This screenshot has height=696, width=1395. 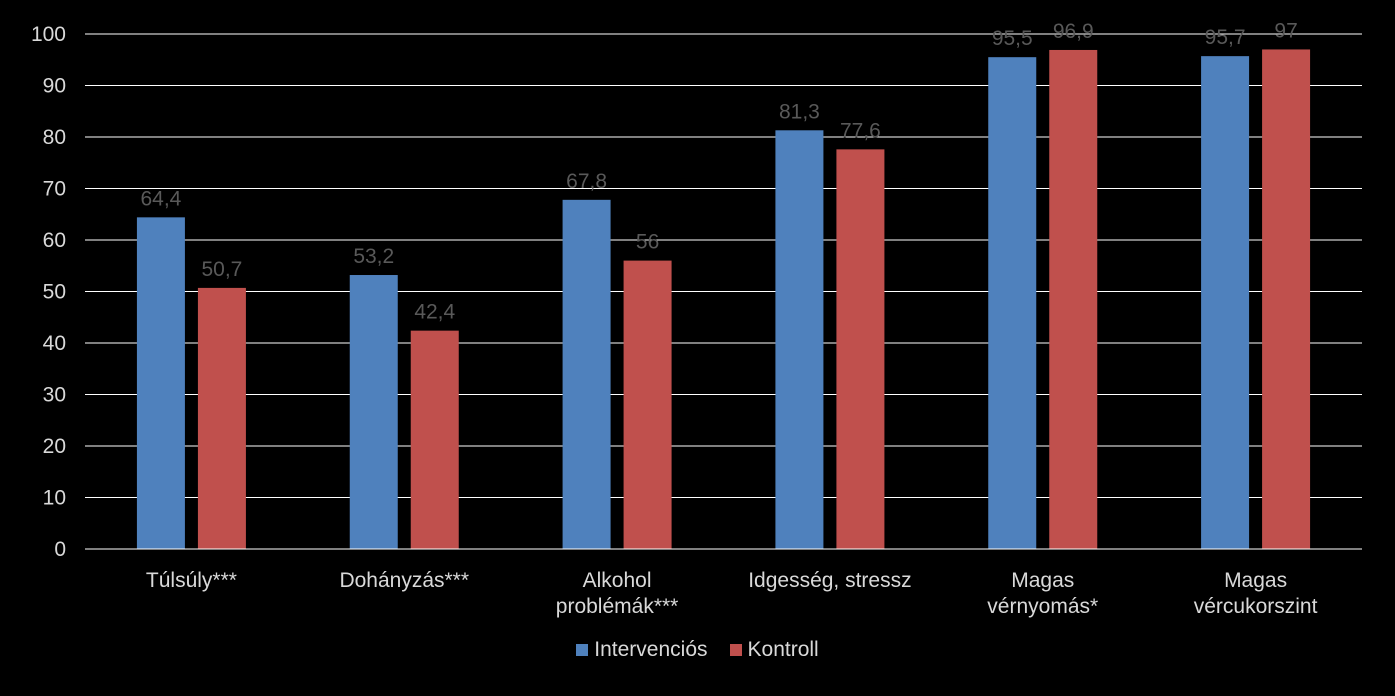 I want to click on legend-label-series-1: Kontroll, so click(x=783, y=649).